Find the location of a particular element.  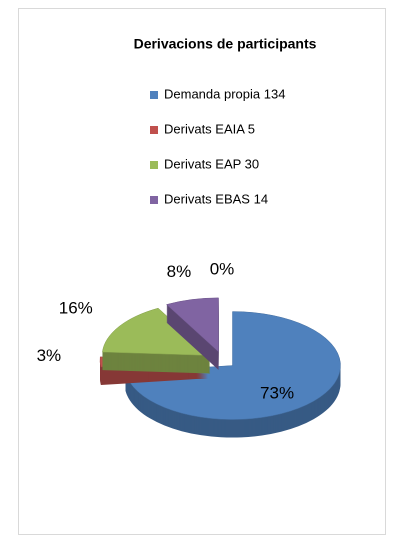

data-label: 16% is located at coordinates (76, 307).